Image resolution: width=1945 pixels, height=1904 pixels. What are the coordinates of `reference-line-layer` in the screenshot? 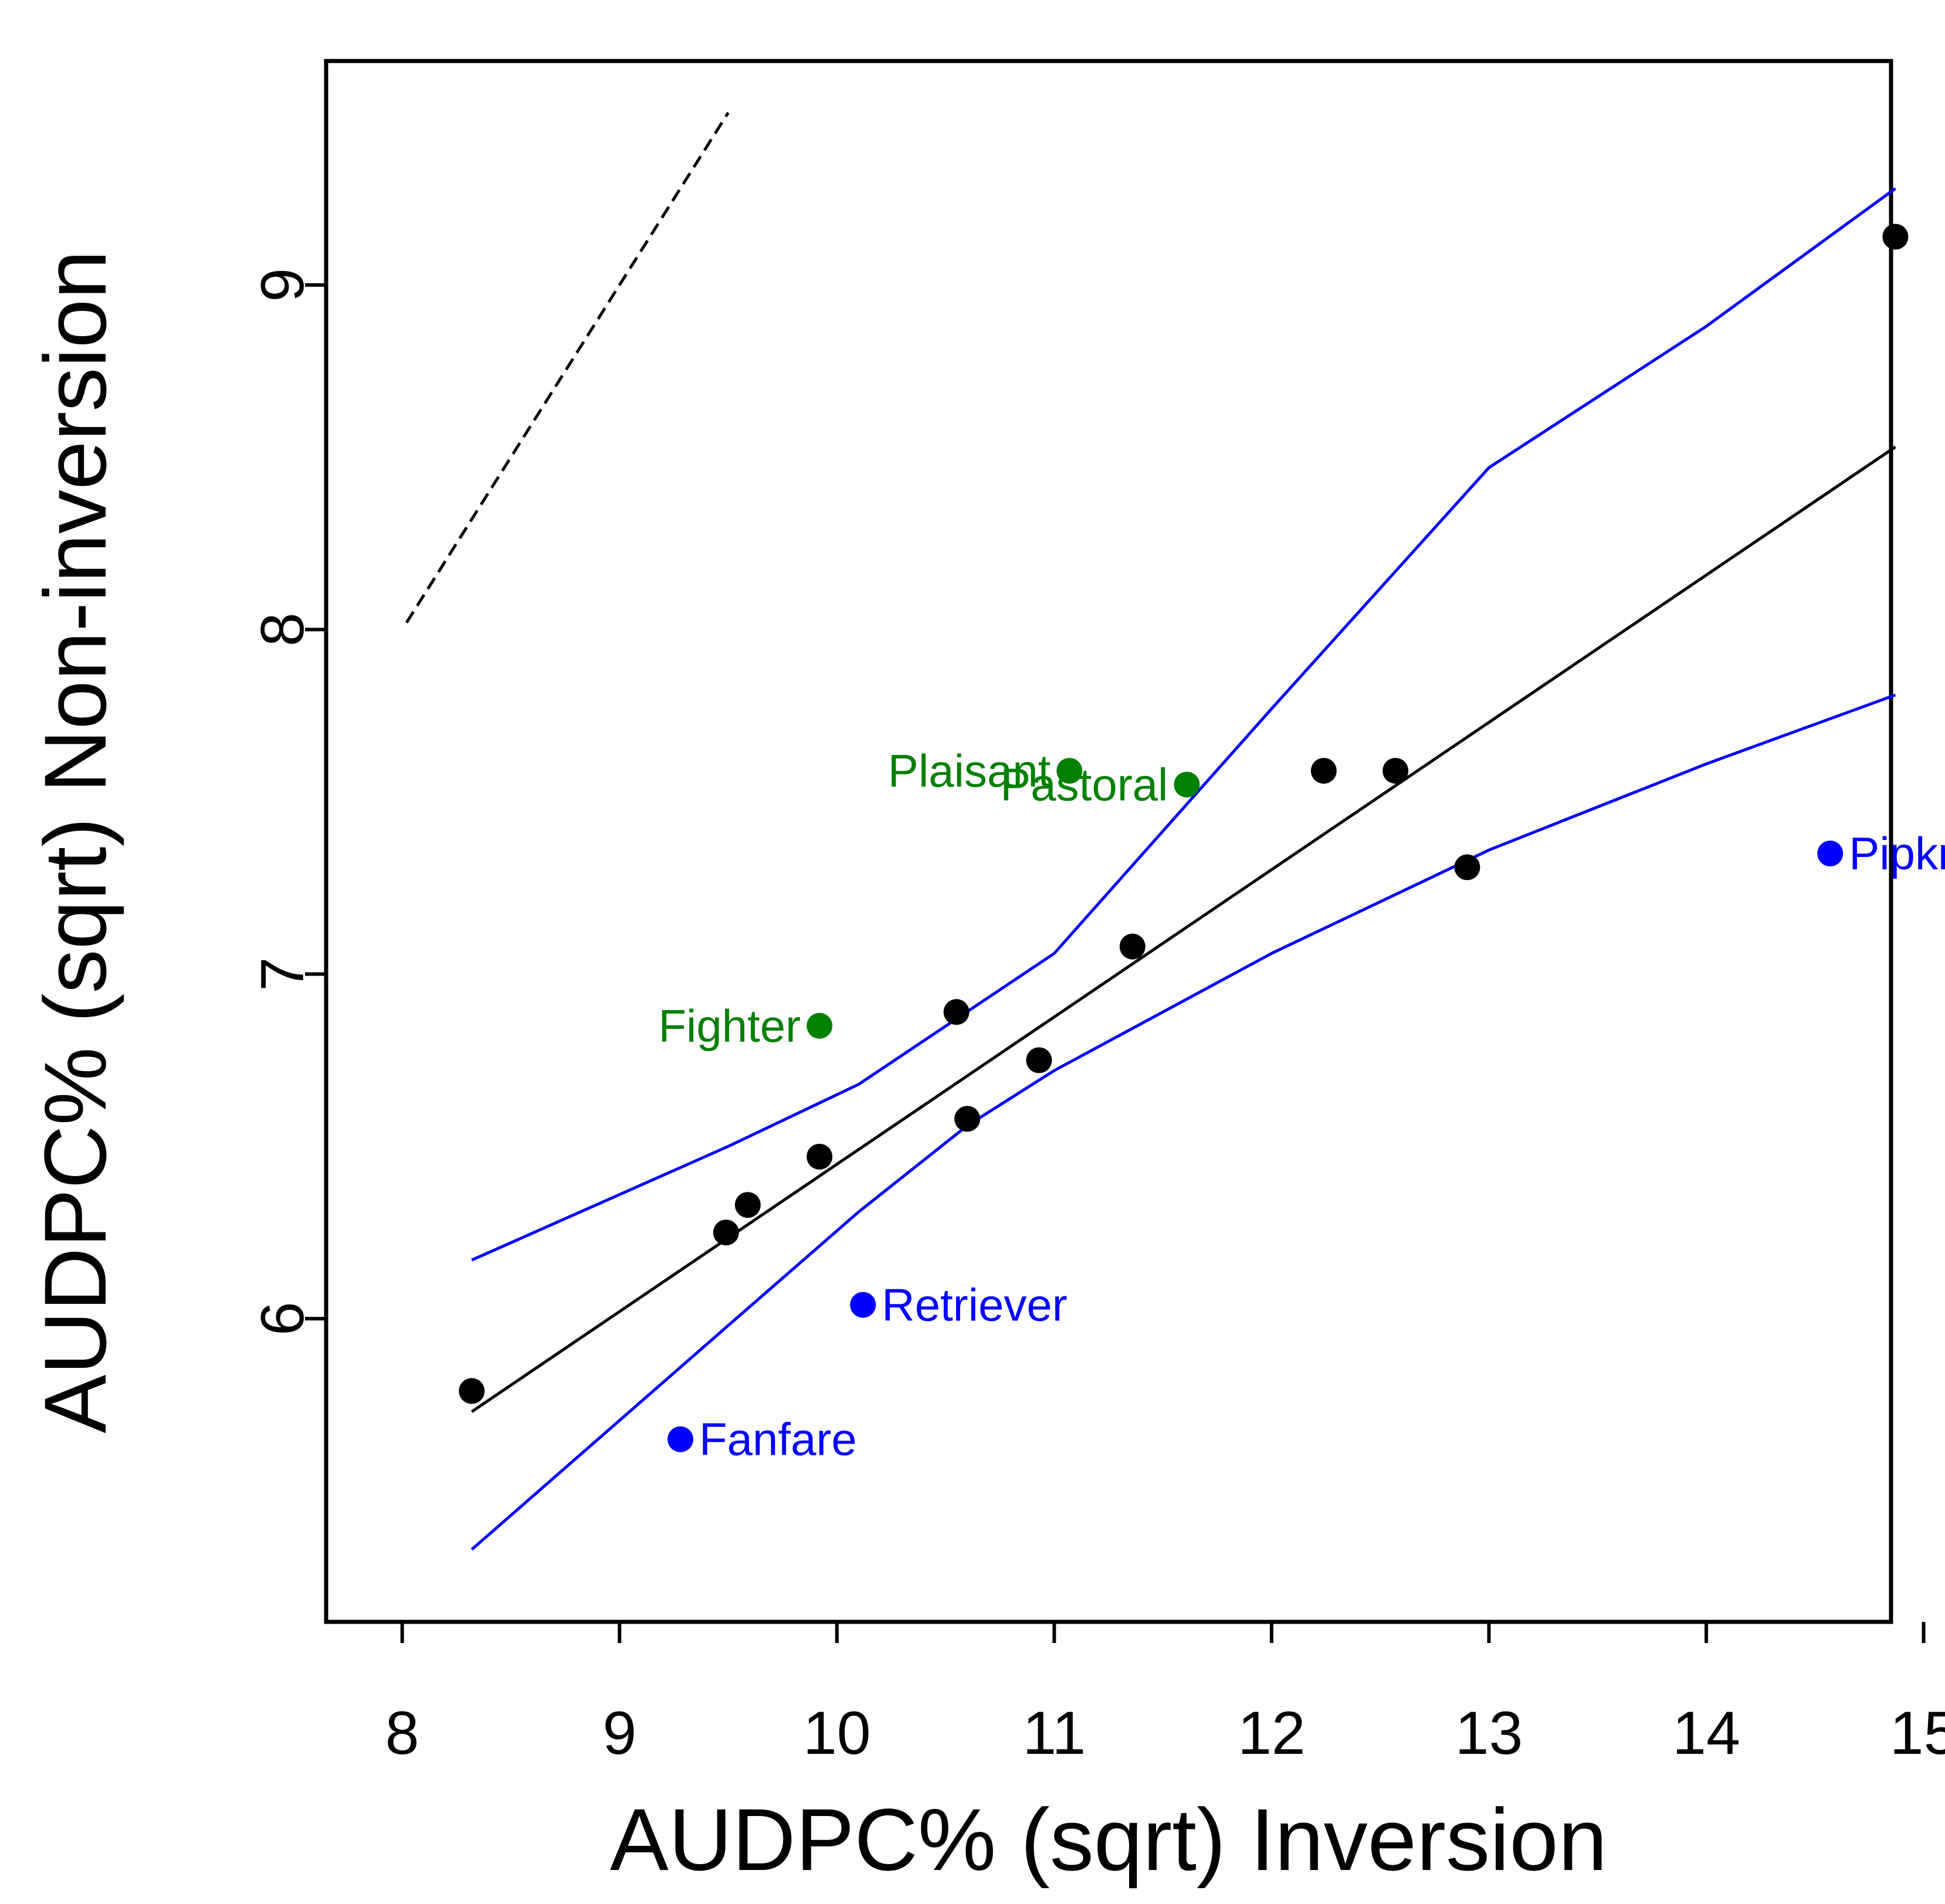 It's located at (567, 368).